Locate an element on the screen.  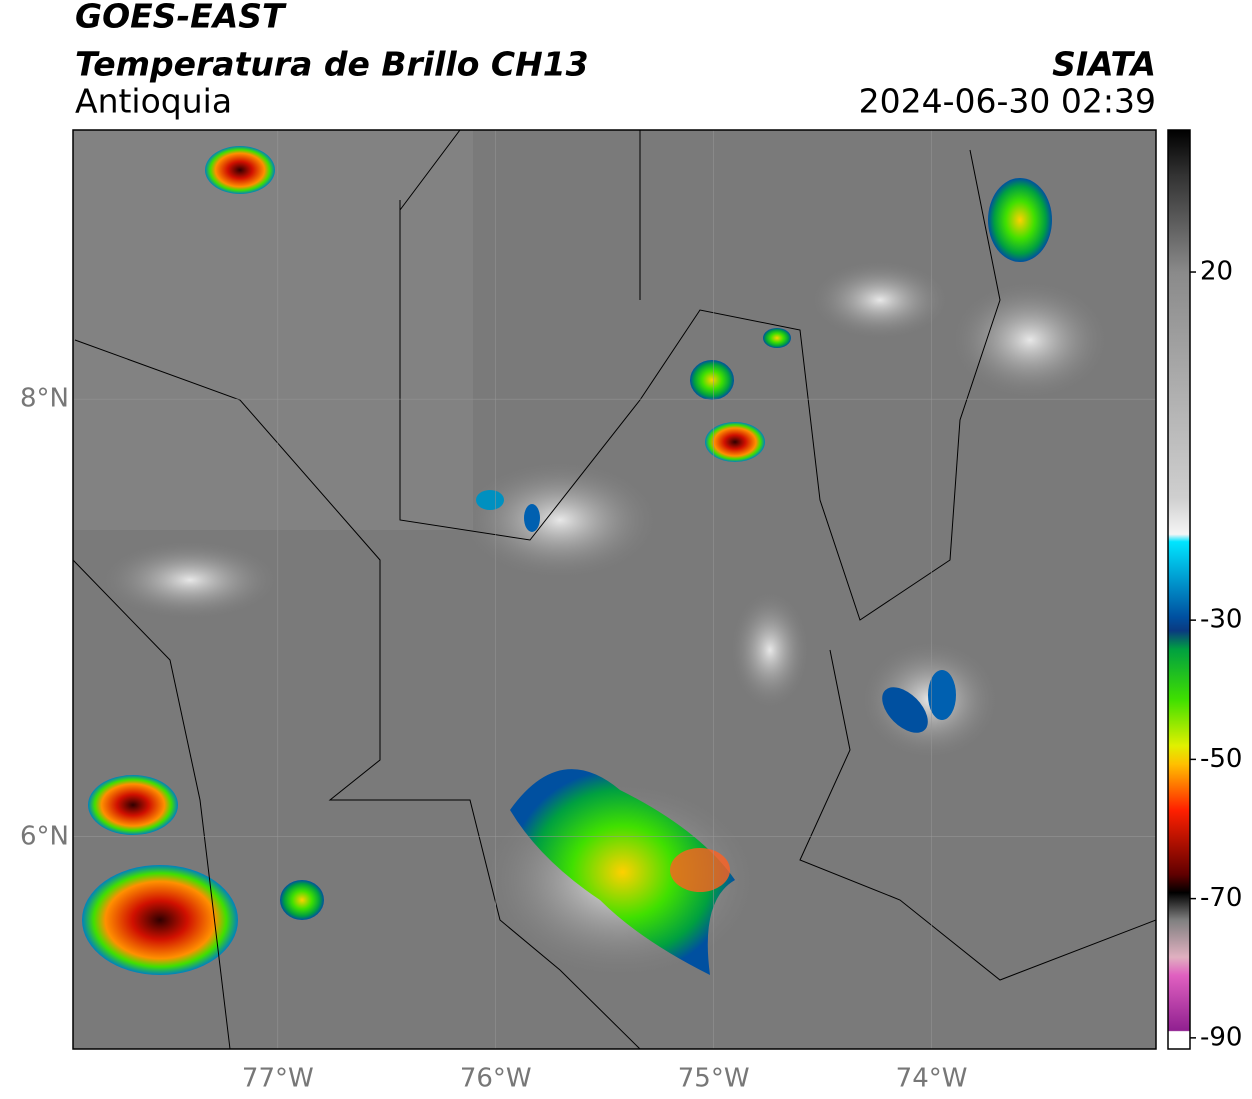
x-tick-label: 75°W is located at coordinates (714, 1079).